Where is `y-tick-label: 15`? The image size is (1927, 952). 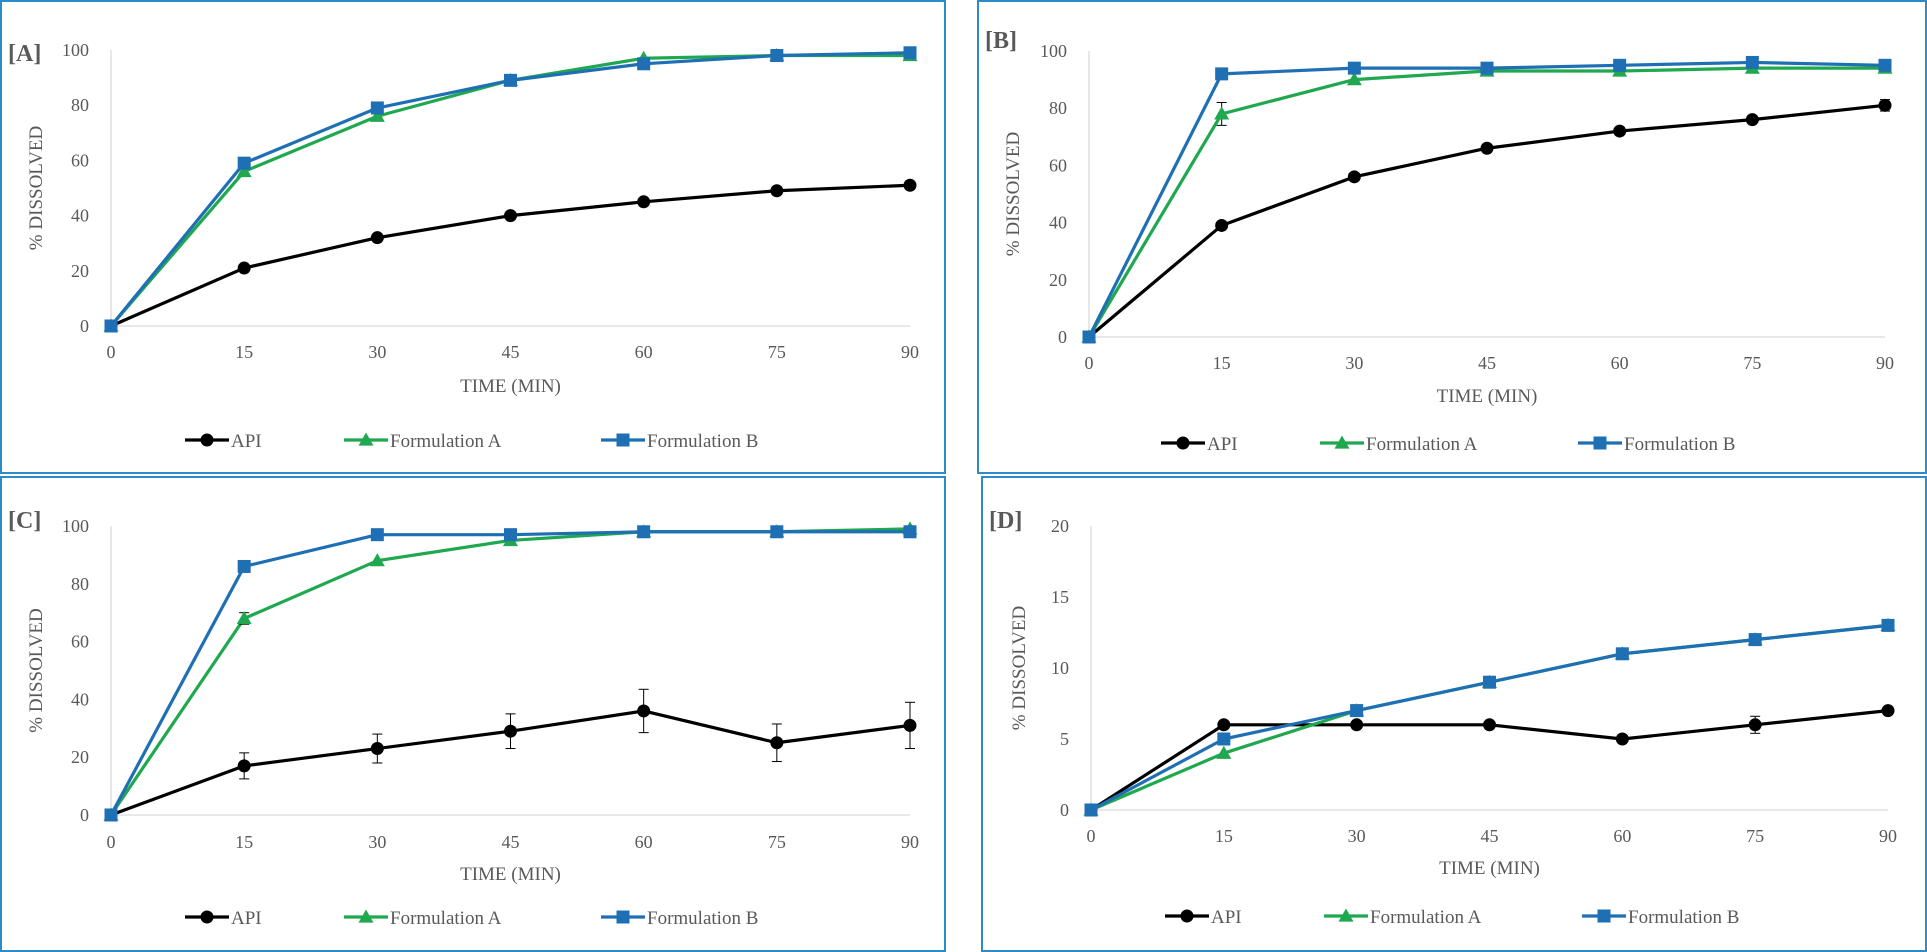 y-tick-label: 15 is located at coordinates (1060, 597).